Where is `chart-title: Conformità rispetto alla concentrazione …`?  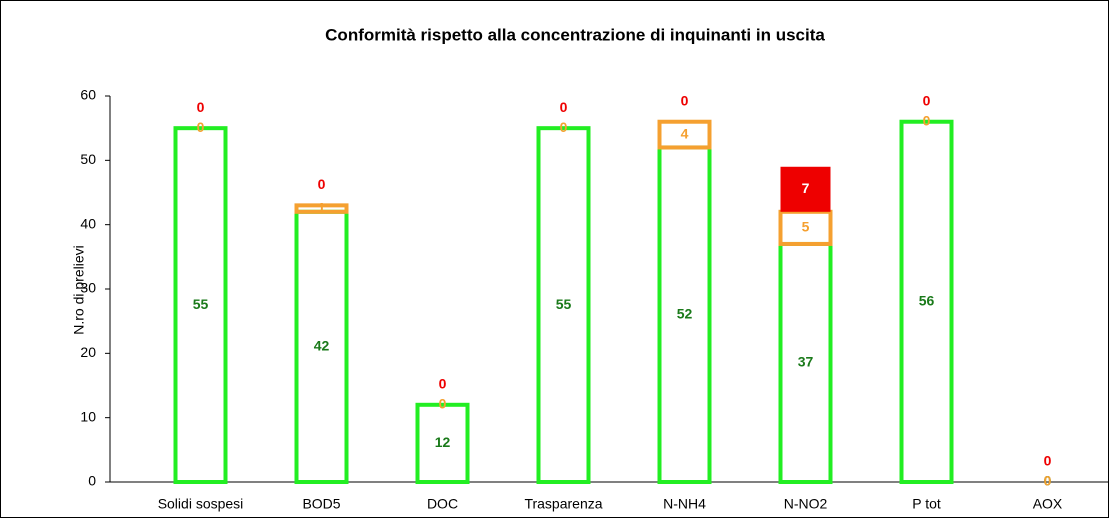 chart-title: Conformità rispetto alla concentrazione … is located at coordinates (575, 34).